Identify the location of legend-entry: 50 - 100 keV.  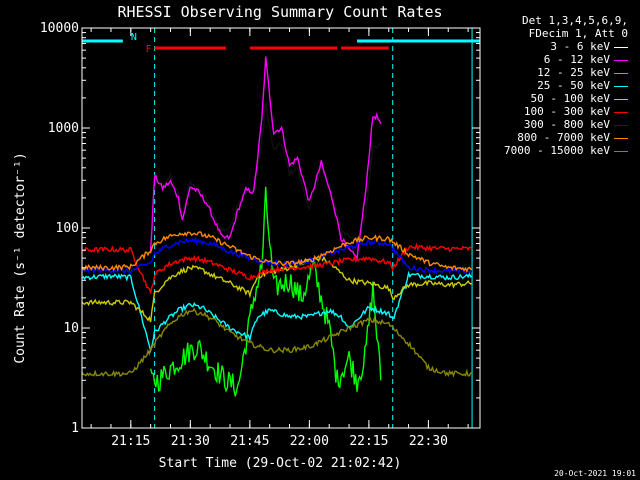
(579, 98).